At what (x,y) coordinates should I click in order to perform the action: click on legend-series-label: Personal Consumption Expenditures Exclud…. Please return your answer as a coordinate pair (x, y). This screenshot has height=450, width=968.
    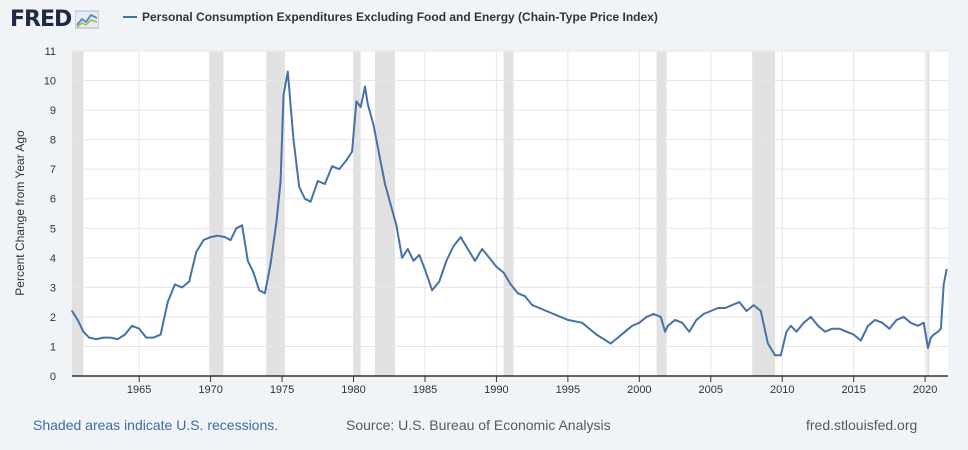
    Looking at the image, I should click on (400, 17).